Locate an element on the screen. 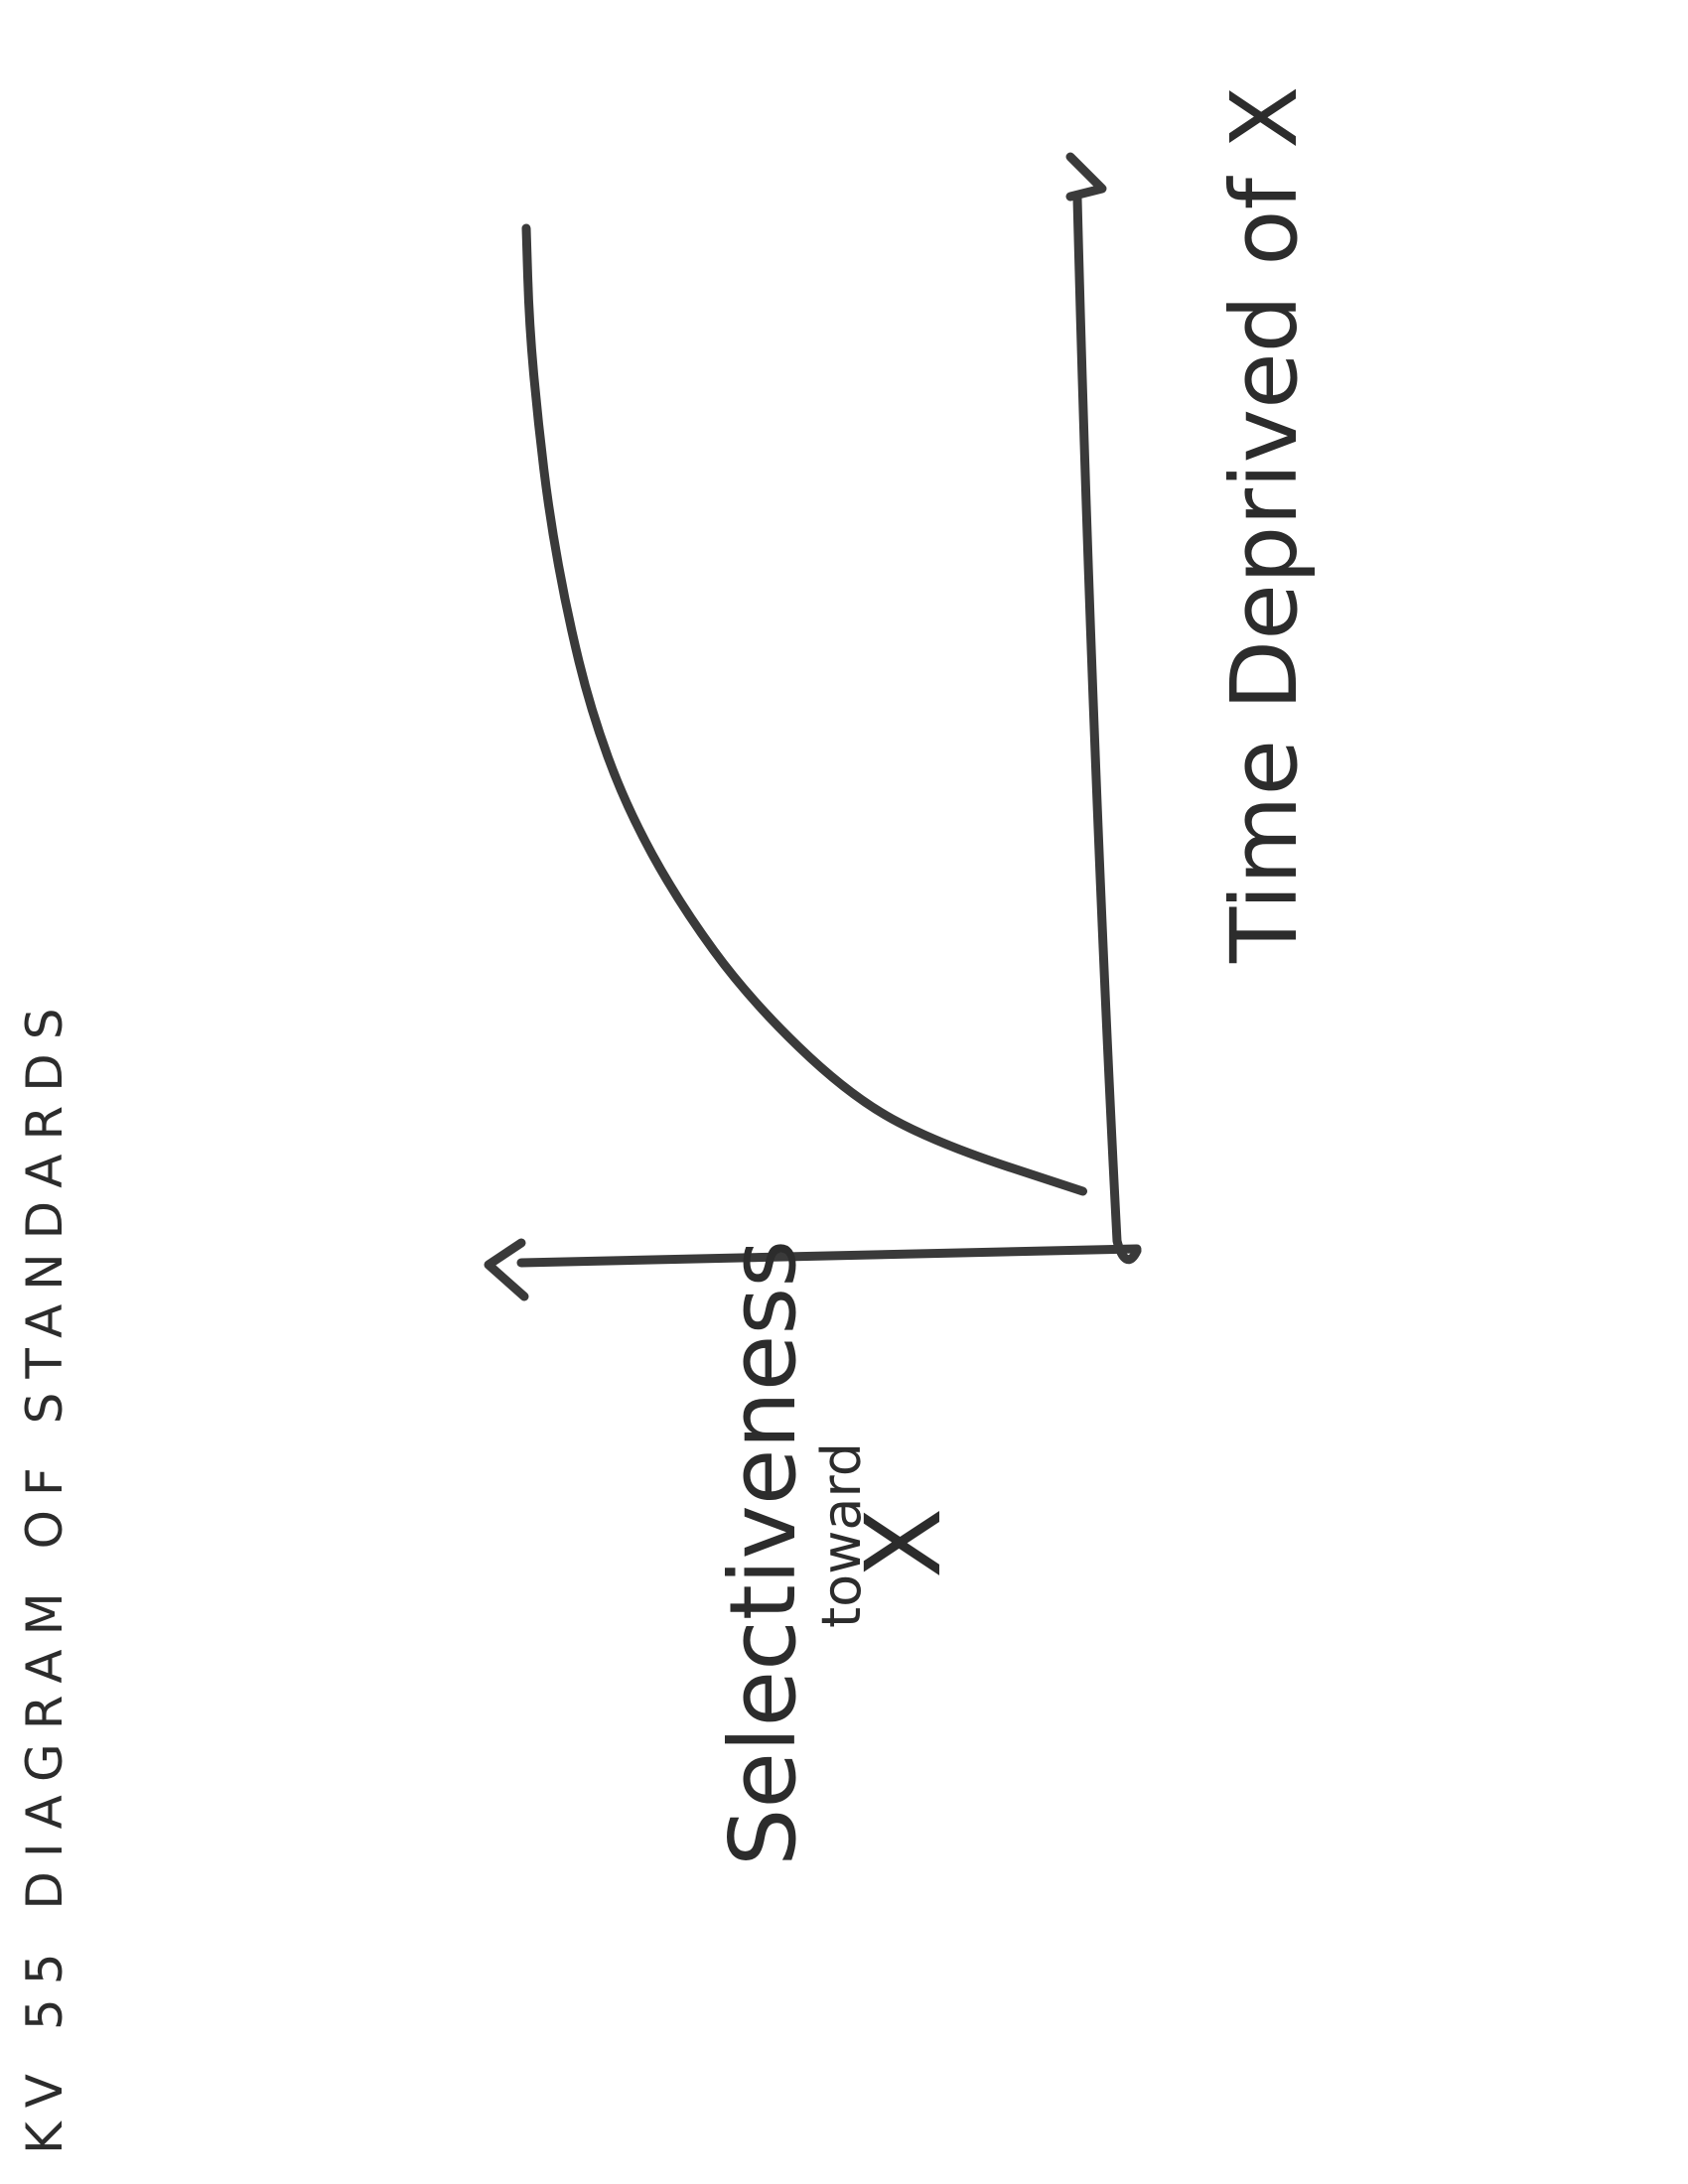 This screenshot has width=1688, height=2184. y-axis-label: Selectiveness toward X is located at coordinates (837, 1553).